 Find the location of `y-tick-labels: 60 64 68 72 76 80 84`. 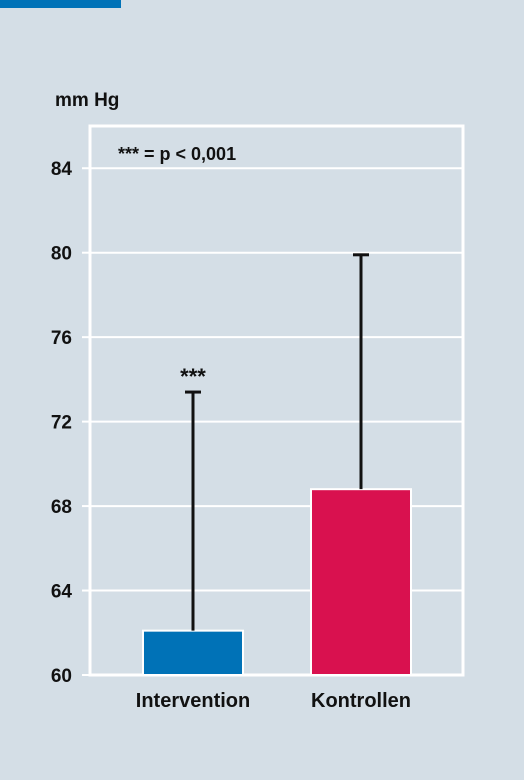

y-tick-labels: 60 64 68 72 76 80 84 is located at coordinates (62, 423).